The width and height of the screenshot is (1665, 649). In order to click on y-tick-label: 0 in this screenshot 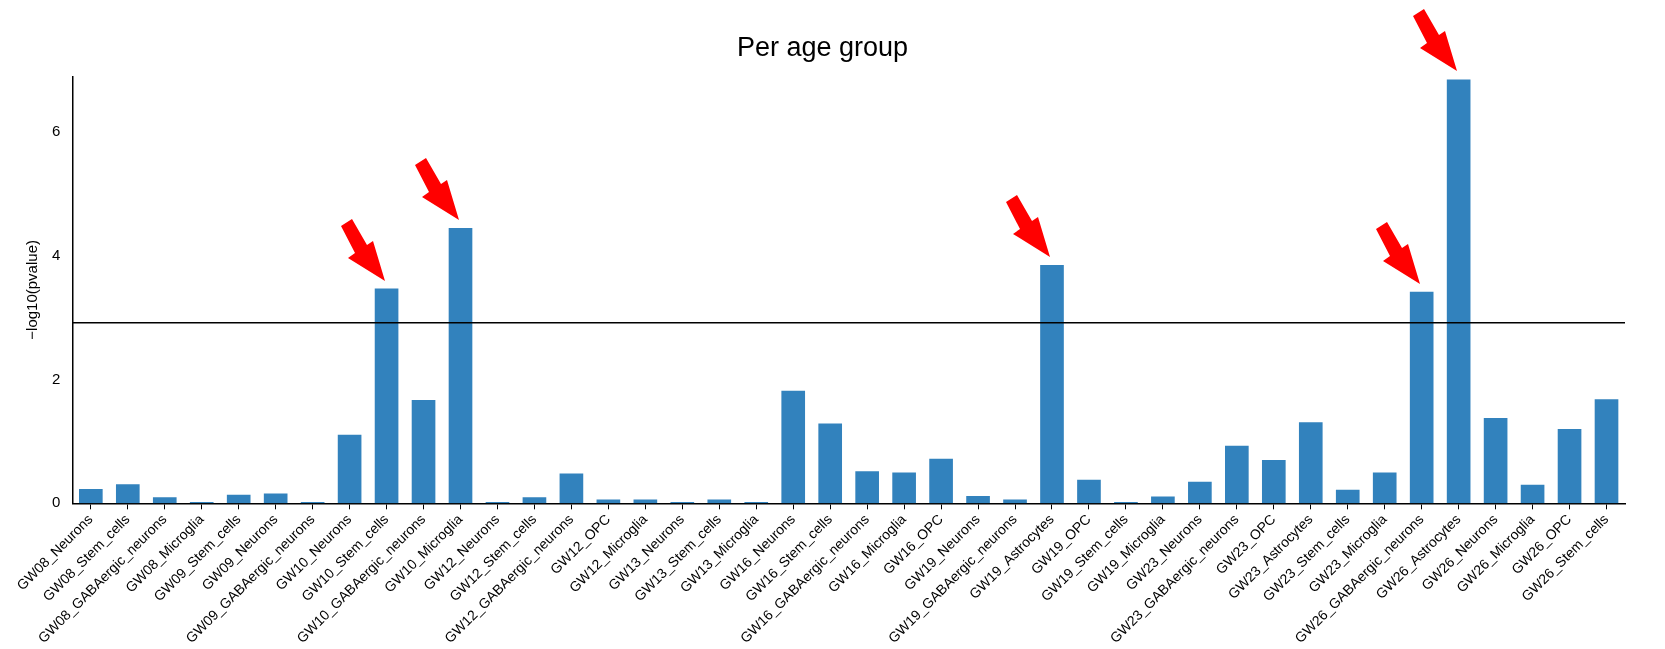, I will do `click(56, 502)`.